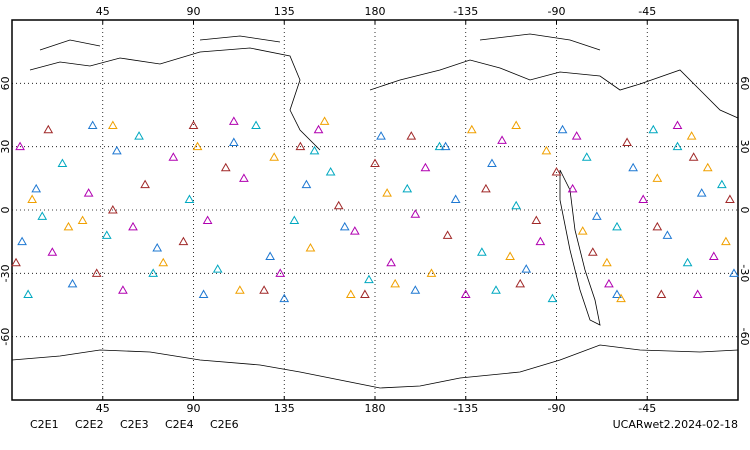 The height and width of the screenshot is (450, 750). What do you see at coordinates (103, 408) in the screenshot?
I see `x-tick-label: 45` at bounding box center [103, 408].